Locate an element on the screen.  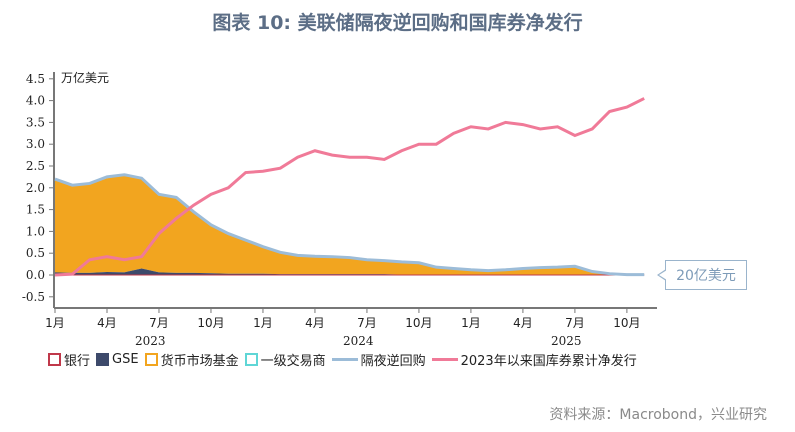
legend-item-mmf: 货币市场基金 is located at coordinates (191, 359).